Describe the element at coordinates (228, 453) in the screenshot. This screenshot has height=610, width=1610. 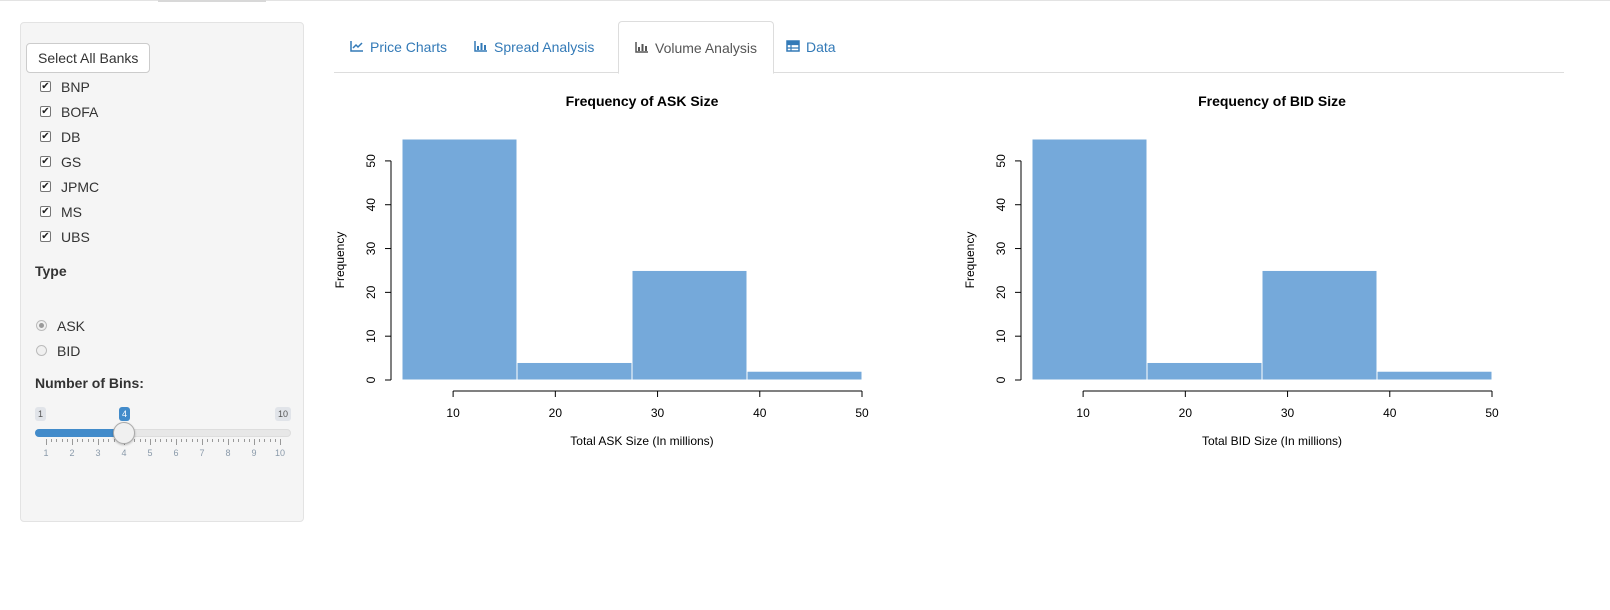
I see `slider-tick-label: 8` at that location.